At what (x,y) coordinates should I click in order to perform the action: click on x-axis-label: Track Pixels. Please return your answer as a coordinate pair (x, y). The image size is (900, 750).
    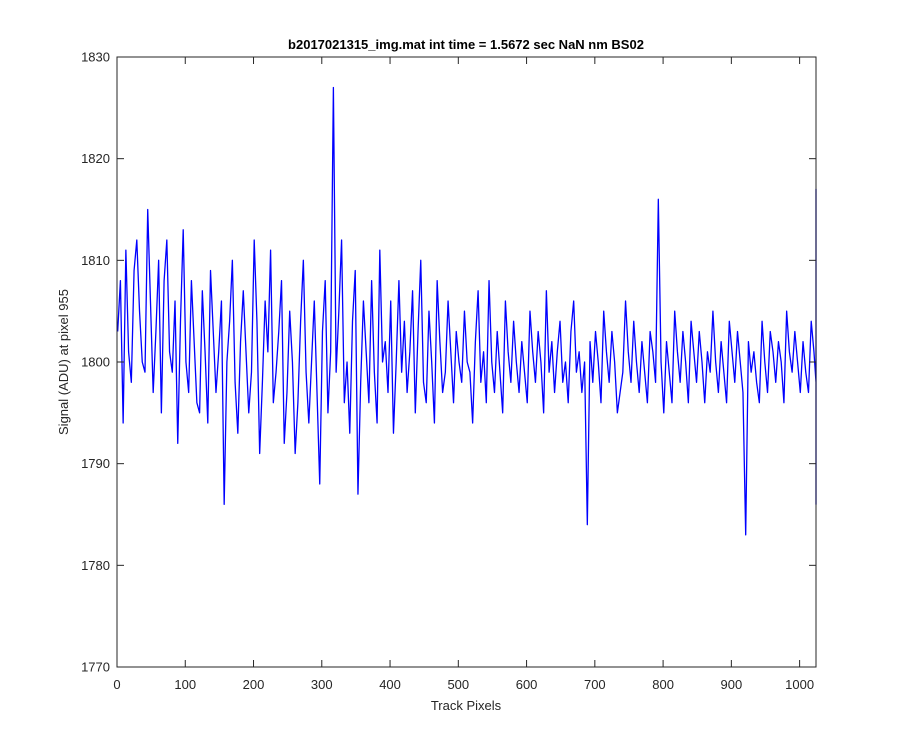
    Looking at the image, I should click on (466, 705).